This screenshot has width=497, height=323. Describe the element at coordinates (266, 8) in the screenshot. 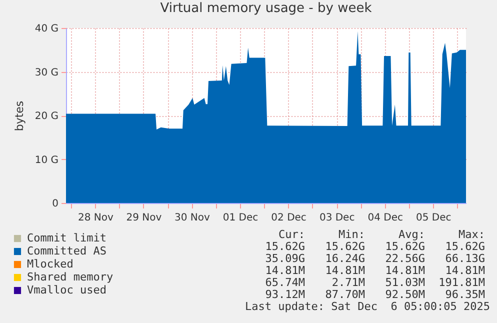

I see `chart-title: Virtual memory usage - by week` at that location.